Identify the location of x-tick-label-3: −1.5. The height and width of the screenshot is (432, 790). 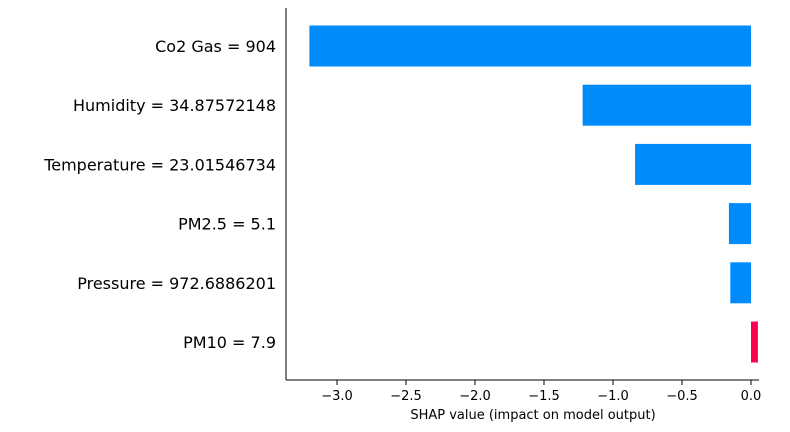
(544, 396).